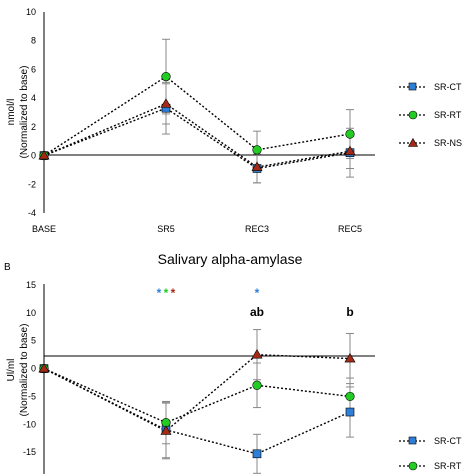 This screenshot has width=474, height=474. Describe the element at coordinates (173, 293) in the screenshot. I see `significance-star-sr5-2: *` at that location.